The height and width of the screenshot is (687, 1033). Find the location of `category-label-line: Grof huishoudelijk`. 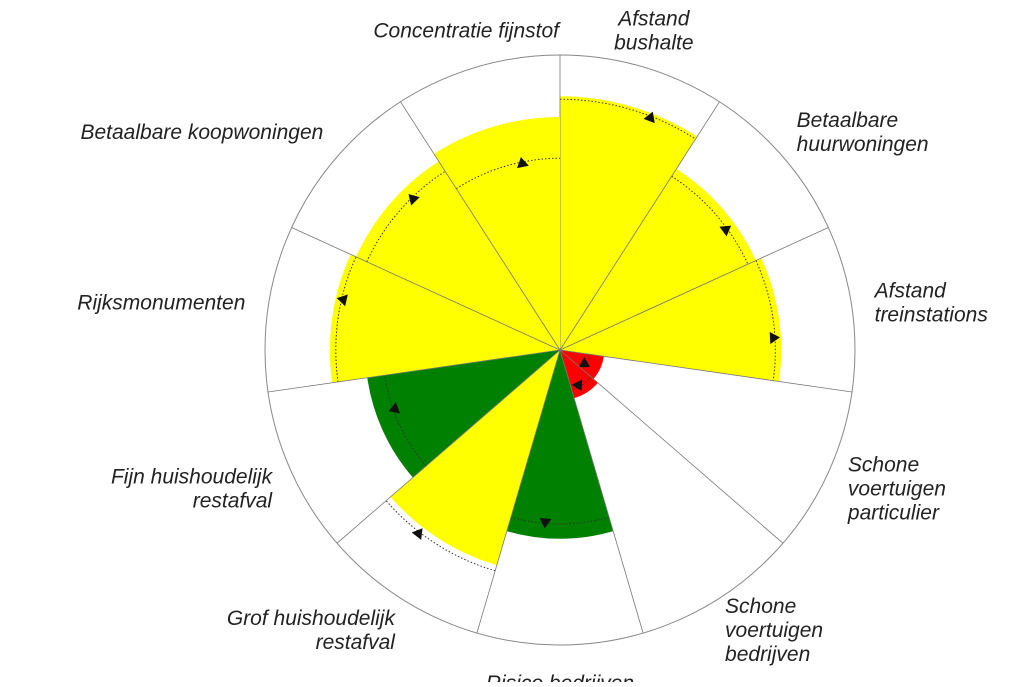

category-label-line: Grof huishoudelijk is located at coordinates (312, 618).